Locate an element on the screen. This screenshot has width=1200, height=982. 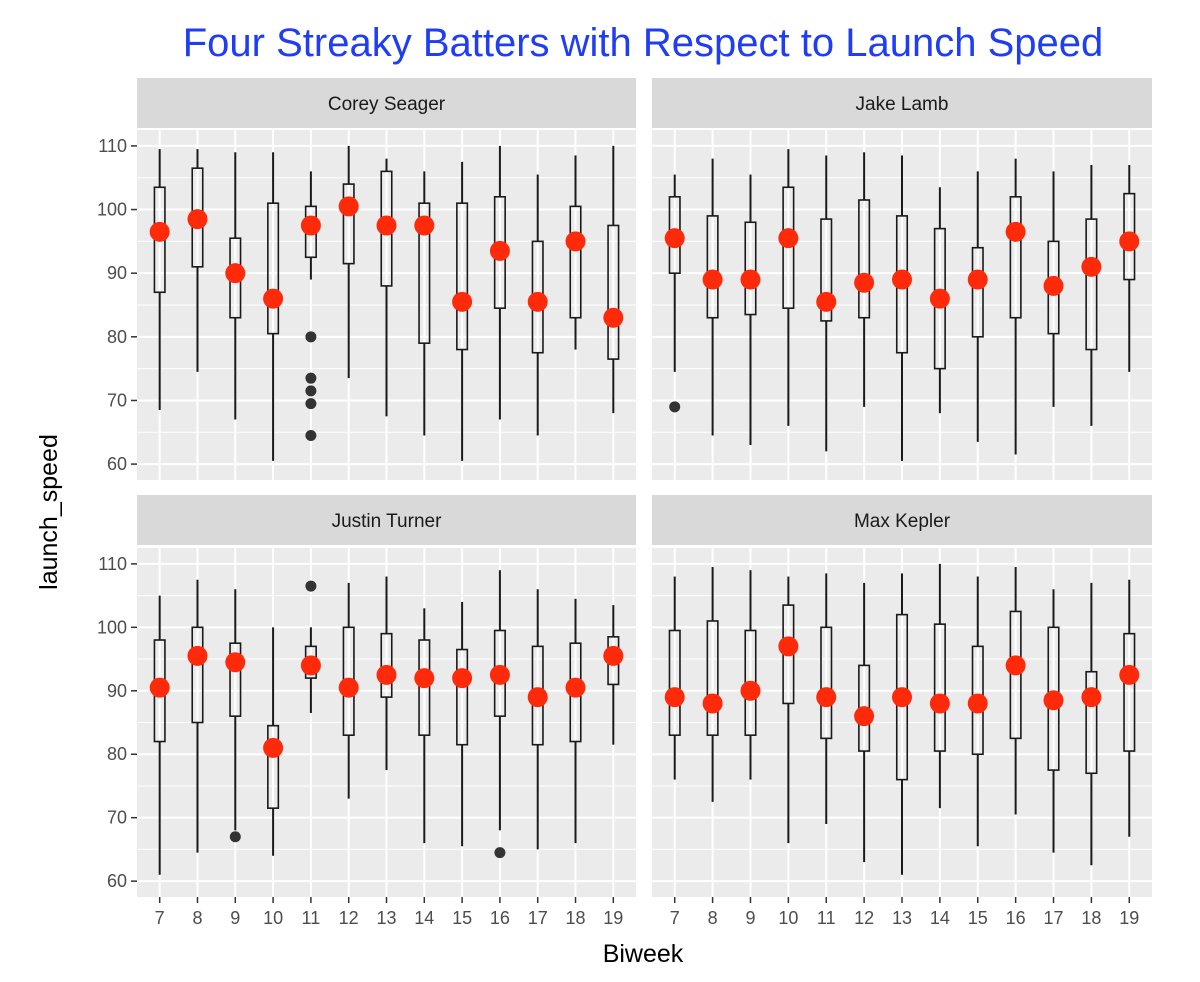
x-tick-label: 13 is located at coordinates (386, 918).